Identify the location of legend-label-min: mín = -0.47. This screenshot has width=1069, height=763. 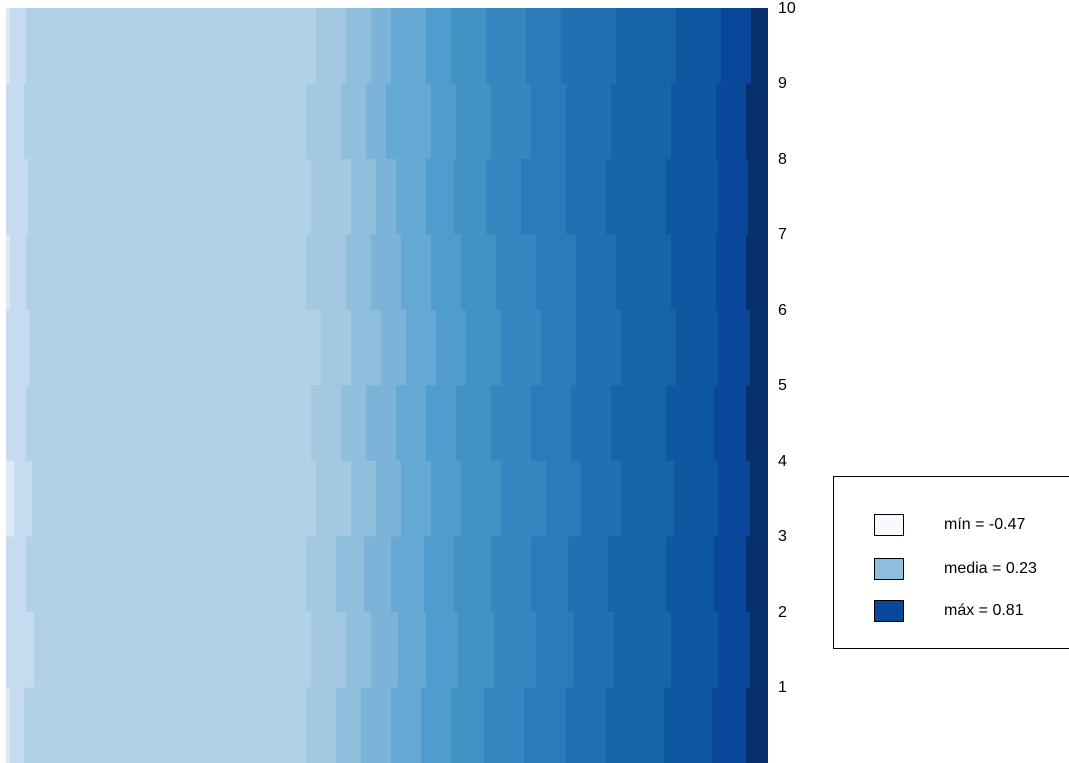
(985, 524).